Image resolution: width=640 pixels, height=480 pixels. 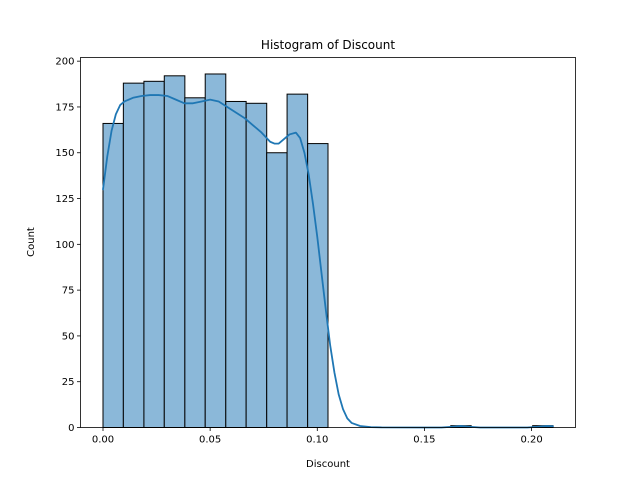 What do you see at coordinates (317, 440) in the screenshot?
I see `x-tick-label: 0.10` at bounding box center [317, 440].